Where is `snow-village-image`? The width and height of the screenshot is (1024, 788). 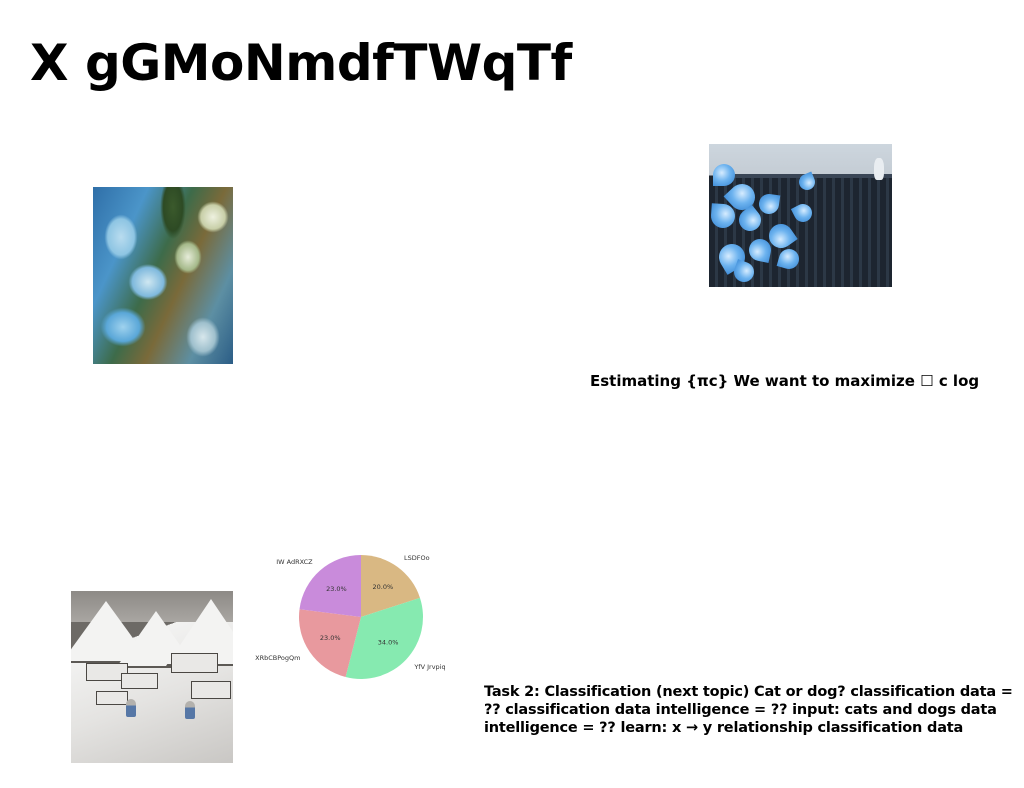 snow-village-image is located at coordinates (152, 677).